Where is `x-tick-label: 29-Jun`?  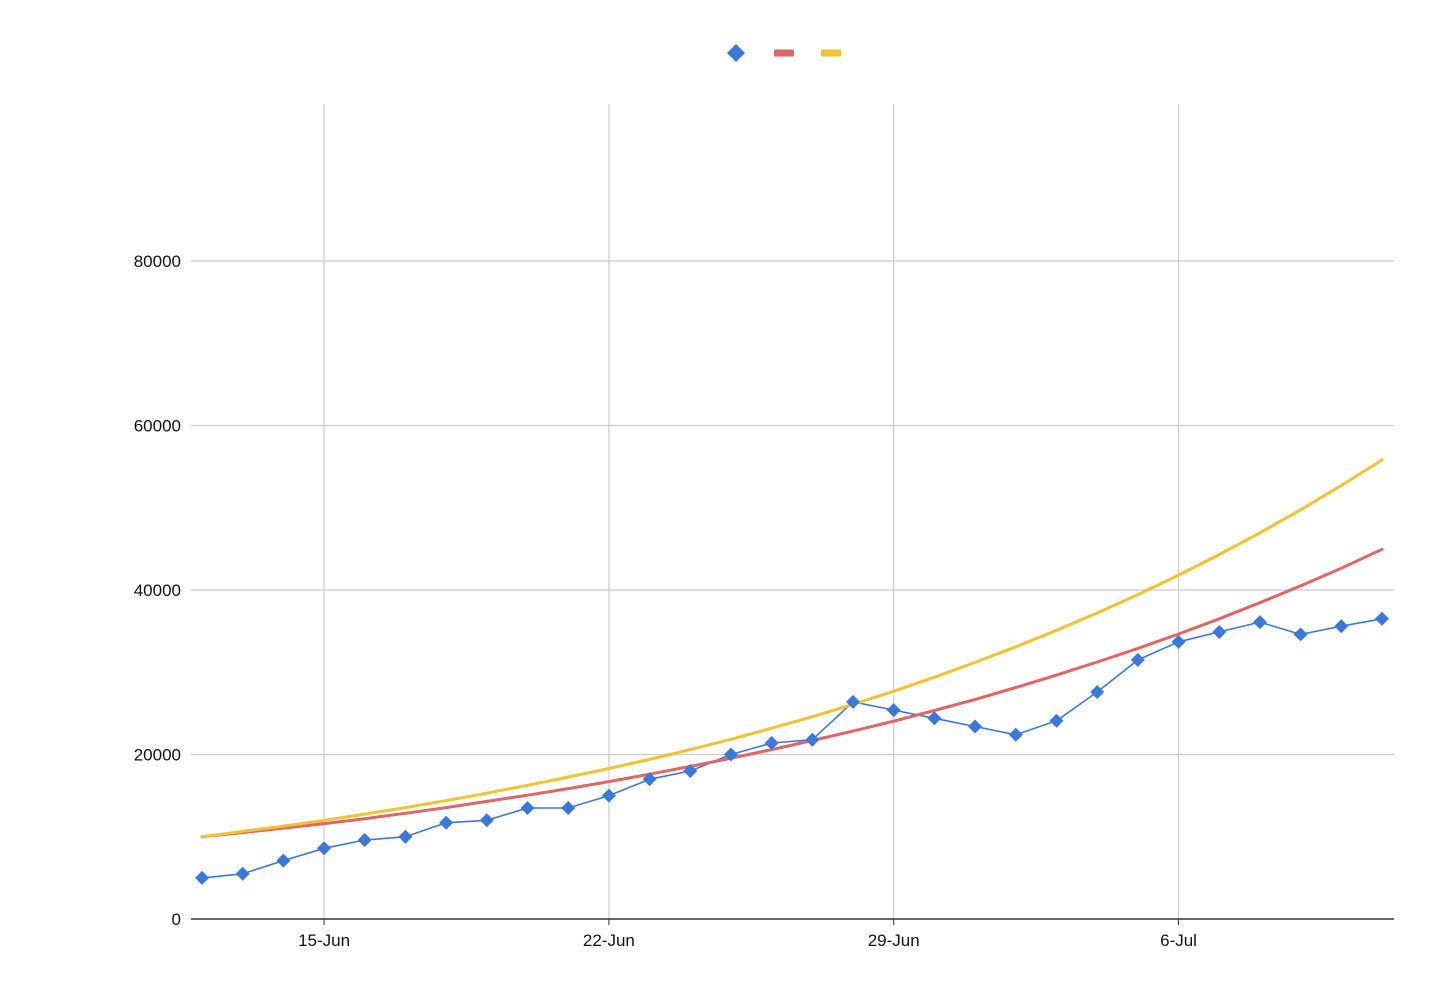 x-tick-label: 29-Jun is located at coordinates (894, 940).